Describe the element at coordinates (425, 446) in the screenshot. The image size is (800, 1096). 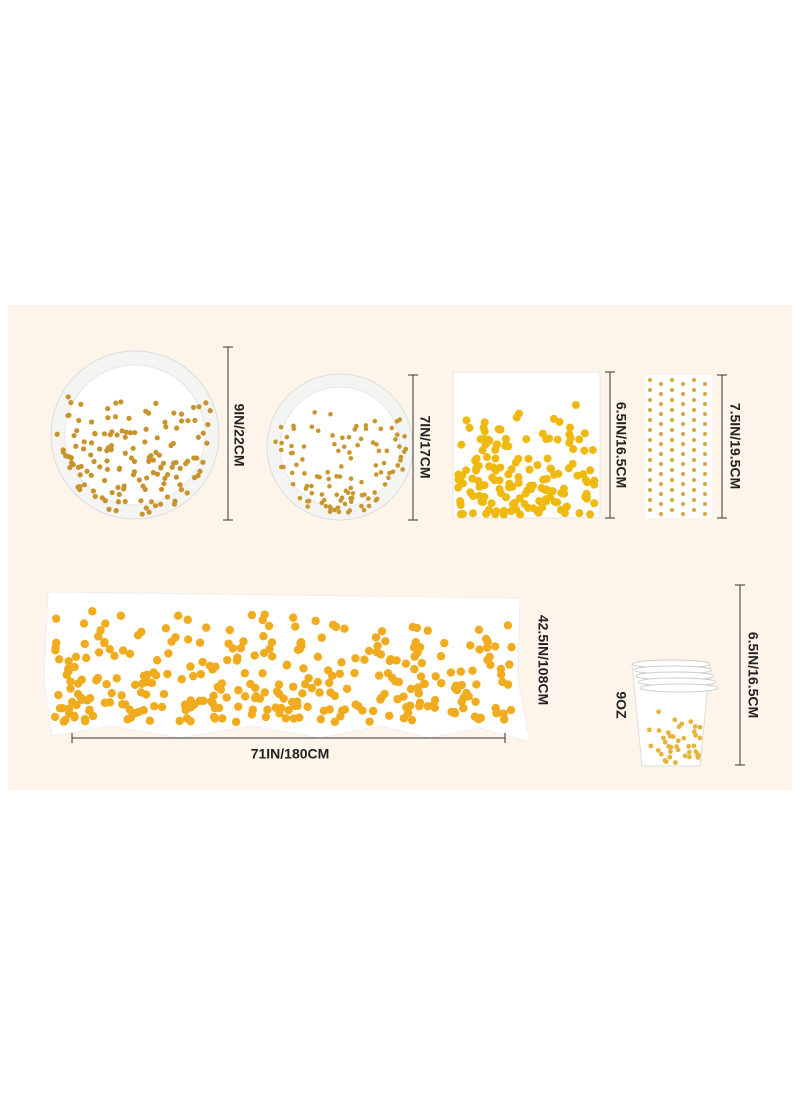
I see `dimension-label: 7IN/17CM` at that location.